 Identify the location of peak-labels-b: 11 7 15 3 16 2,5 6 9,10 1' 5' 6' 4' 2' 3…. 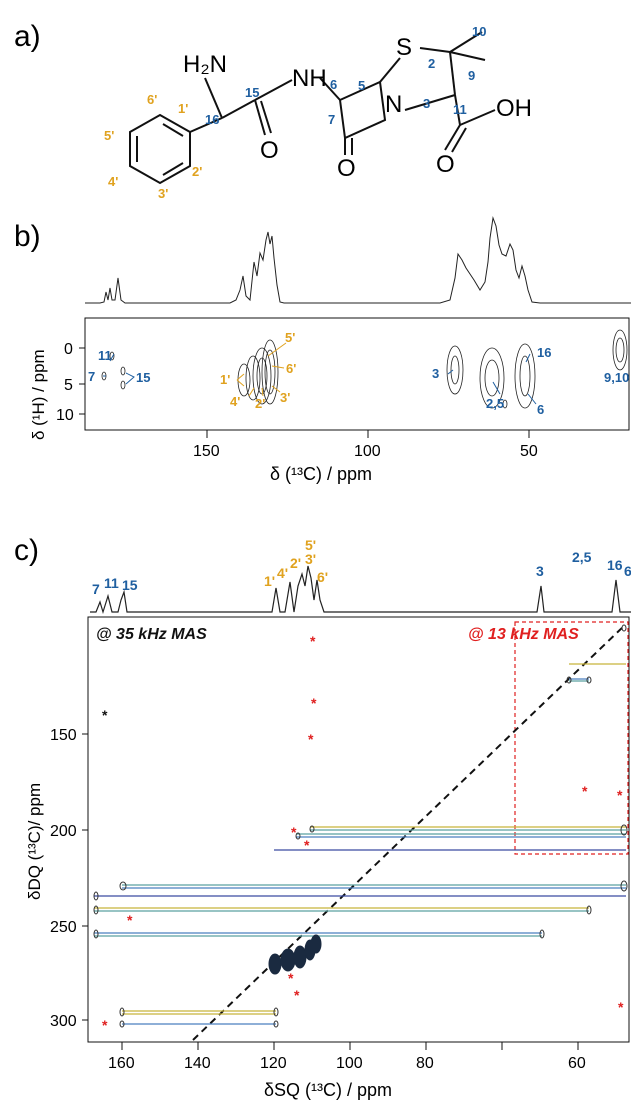
(358, 373).